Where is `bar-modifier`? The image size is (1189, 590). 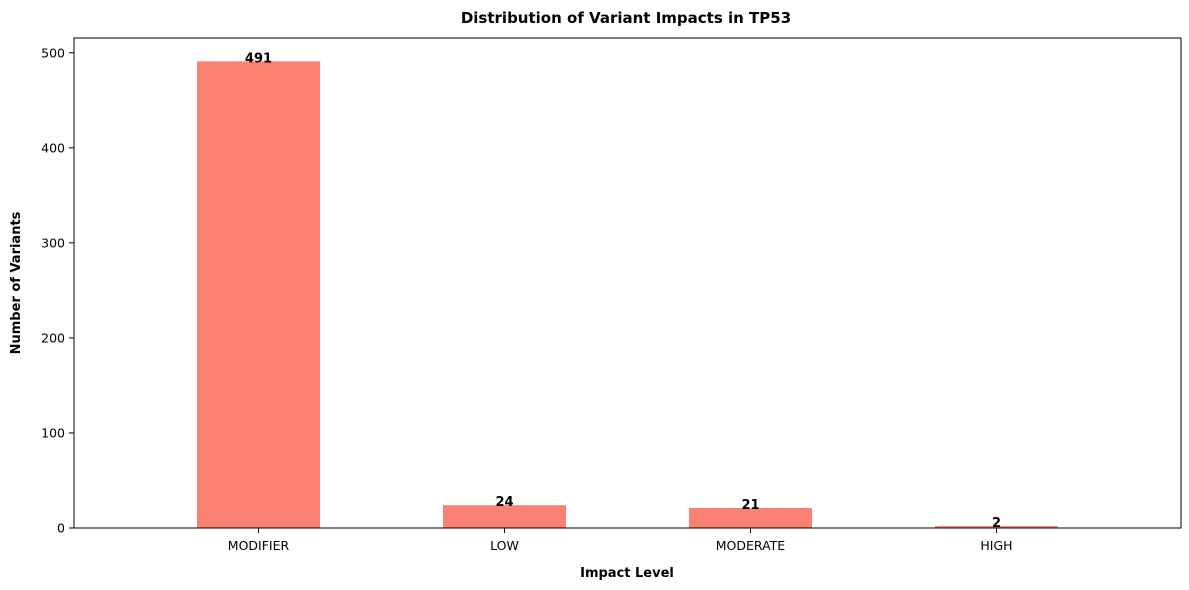 bar-modifier is located at coordinates (258, 294).